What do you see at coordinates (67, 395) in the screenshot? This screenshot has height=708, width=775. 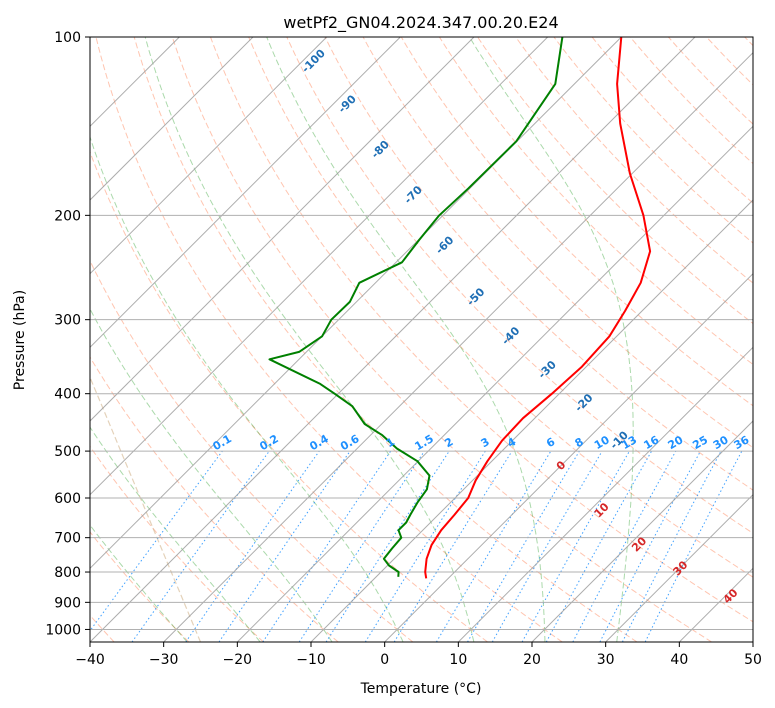 I see `y-tick-label: 400` at bounding box center [67, 395].